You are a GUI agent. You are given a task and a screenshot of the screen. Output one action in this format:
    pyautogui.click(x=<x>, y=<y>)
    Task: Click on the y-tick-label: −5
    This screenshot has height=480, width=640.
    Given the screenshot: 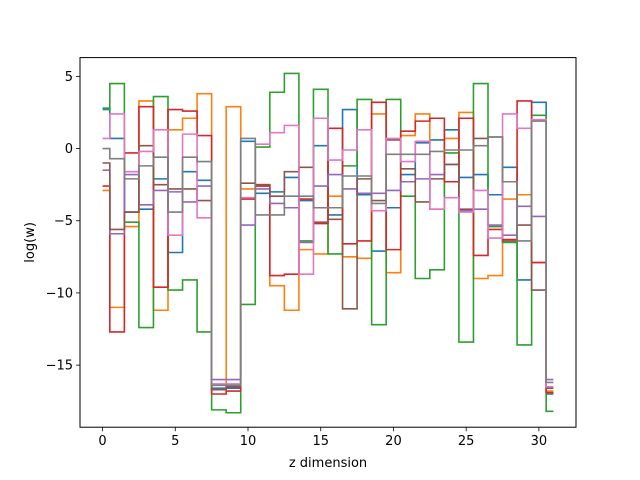 What is the action you would take?
    pyautogui.click(x=63, y=221)
    